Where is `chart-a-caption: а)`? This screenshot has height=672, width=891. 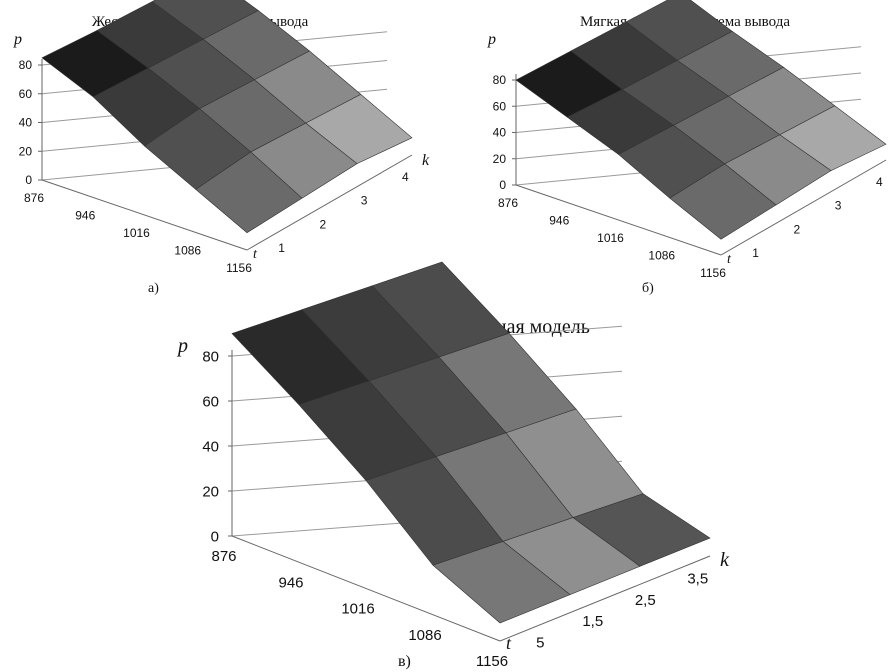 chart-a-caption: а) is located at coordinates (153, 288).